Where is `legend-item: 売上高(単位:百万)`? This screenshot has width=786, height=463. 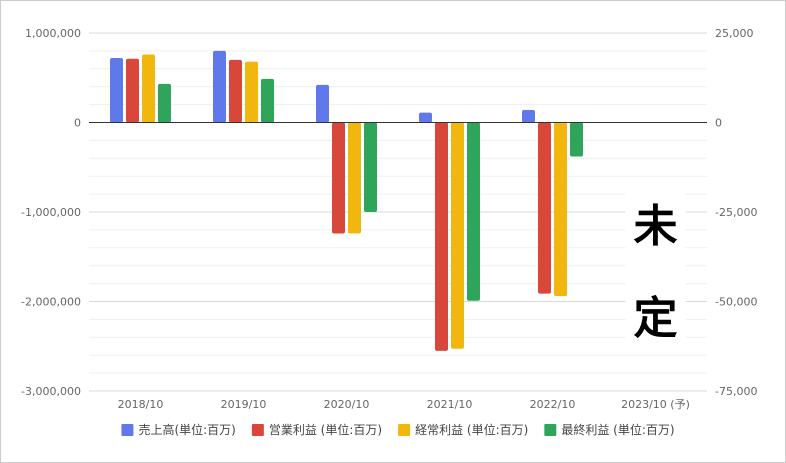
legend-item: 売上高(単位:百万) is located at coordinates (178, 429).